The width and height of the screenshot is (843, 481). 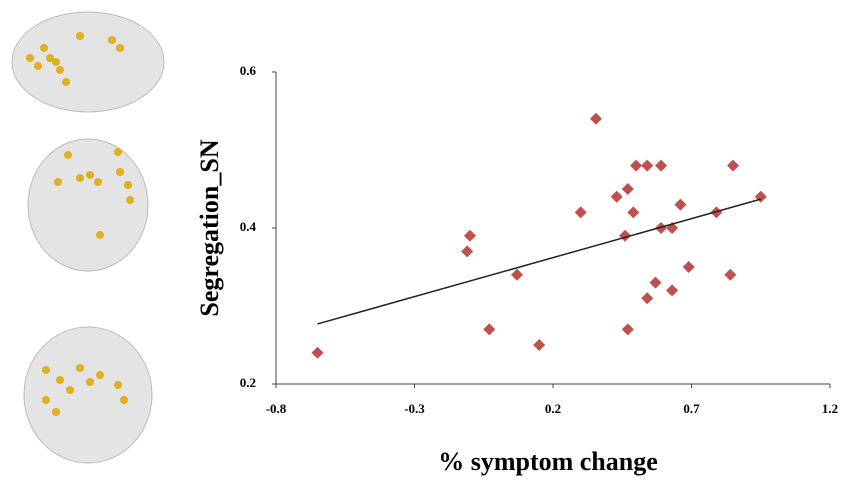 What do you see at coordinates (691, 408) in the screenshot?
I see `x-tick-label: 0.7` at bounding box center [691, 408].